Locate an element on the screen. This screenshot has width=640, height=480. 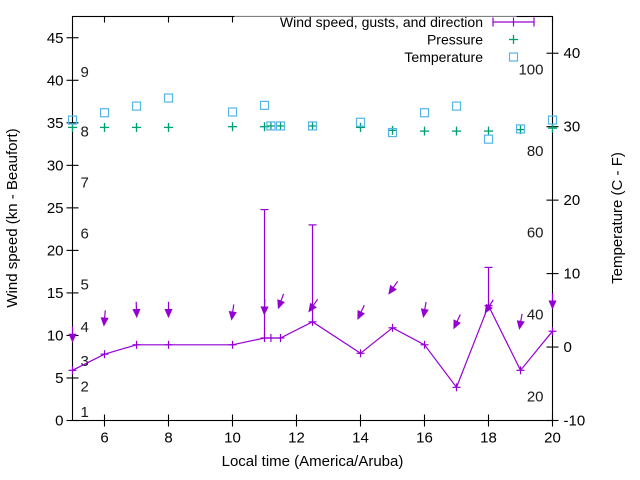
y-tick-label: 20 is located at coordinates (55, 250).